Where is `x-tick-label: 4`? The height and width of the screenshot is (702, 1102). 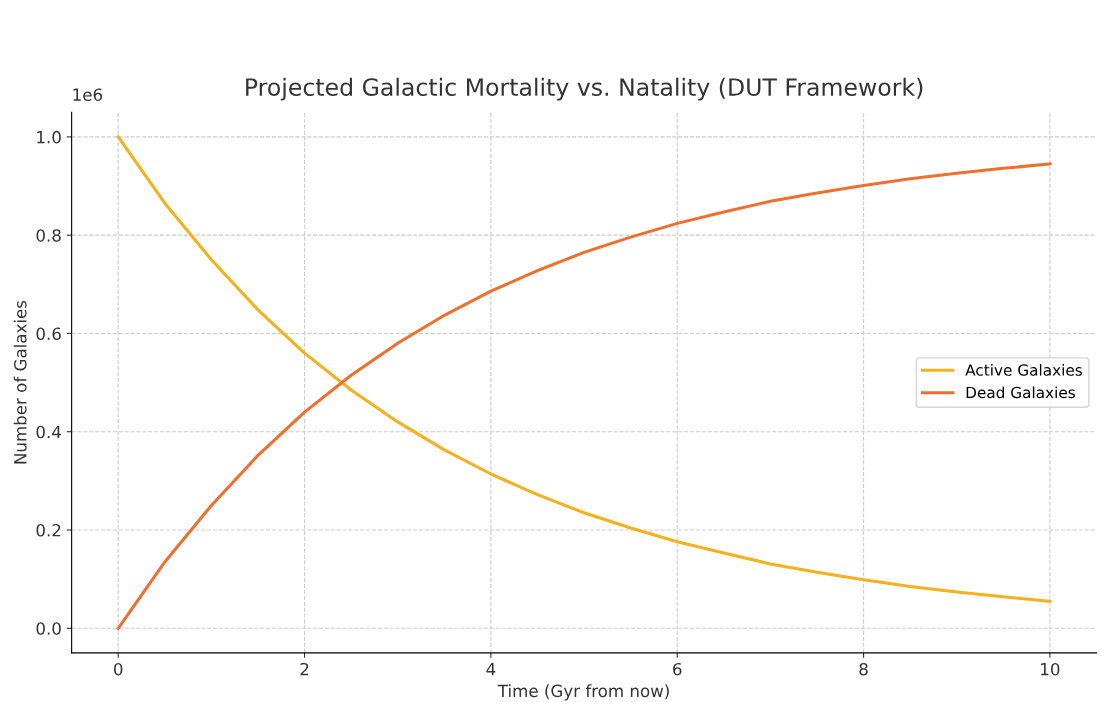
x-tick-label: 4 is located at coordinates (491, 669).